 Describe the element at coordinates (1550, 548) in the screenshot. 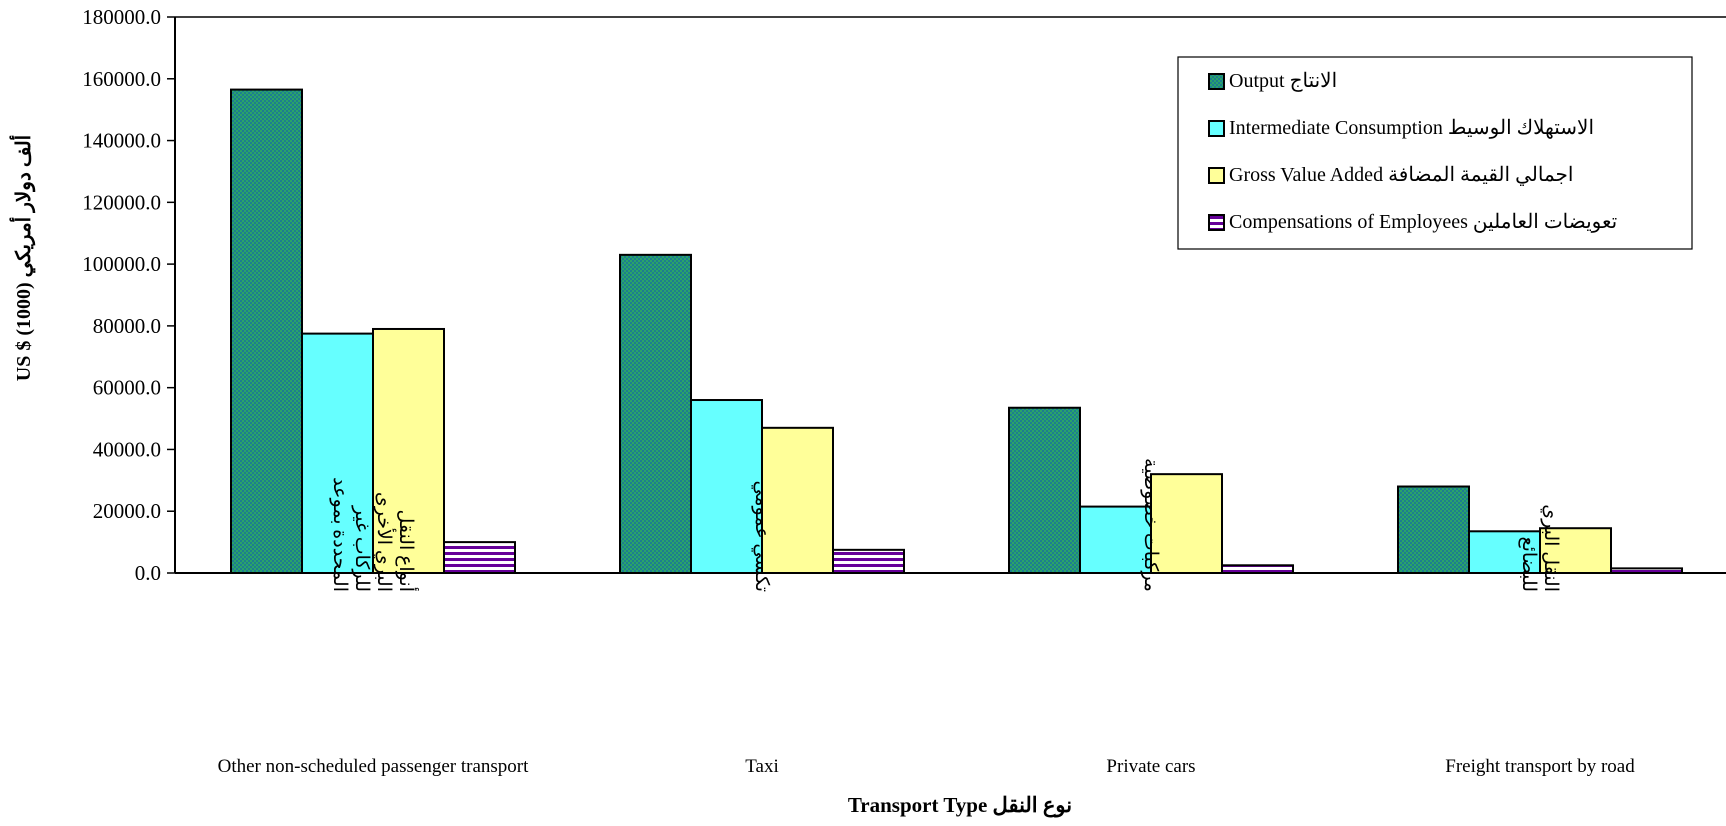

I see `x-category-arabic-line: النقل البري` at that location.